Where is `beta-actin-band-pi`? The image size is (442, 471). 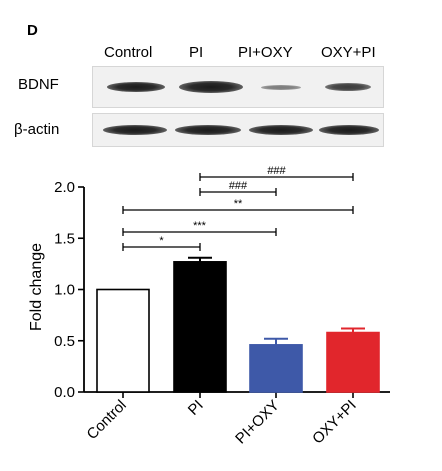
beta-actin-band-pi is located at coordinates (208, 130).